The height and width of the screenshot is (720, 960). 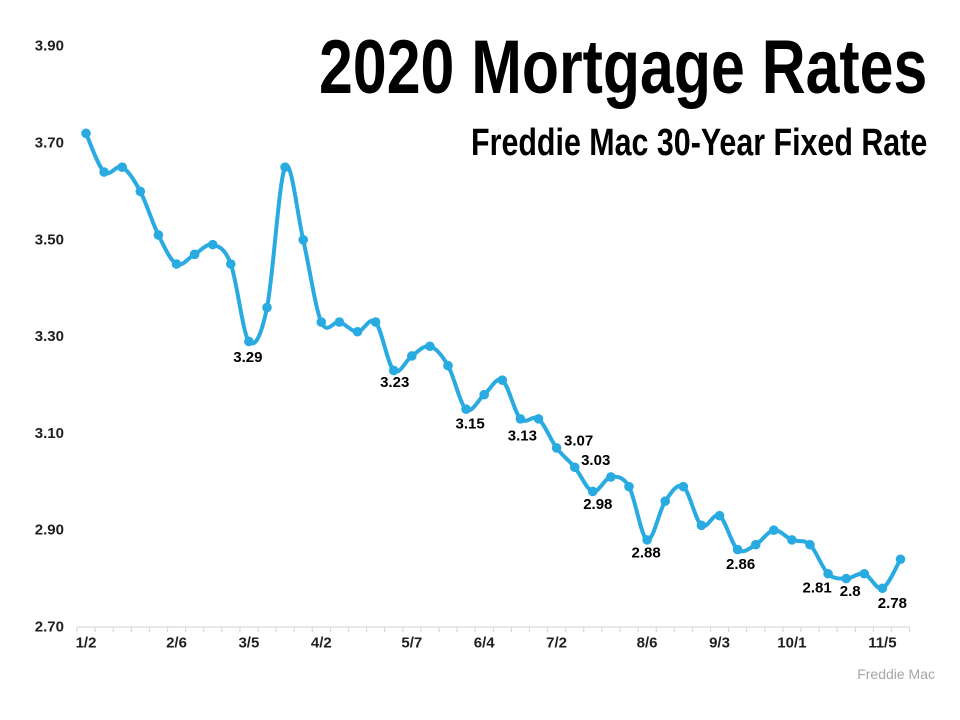 What do you see at coordinates (321, 643) in the screenshot?
I see `x-axis-tick-label: 4/2` at bounding box center [321, 643].